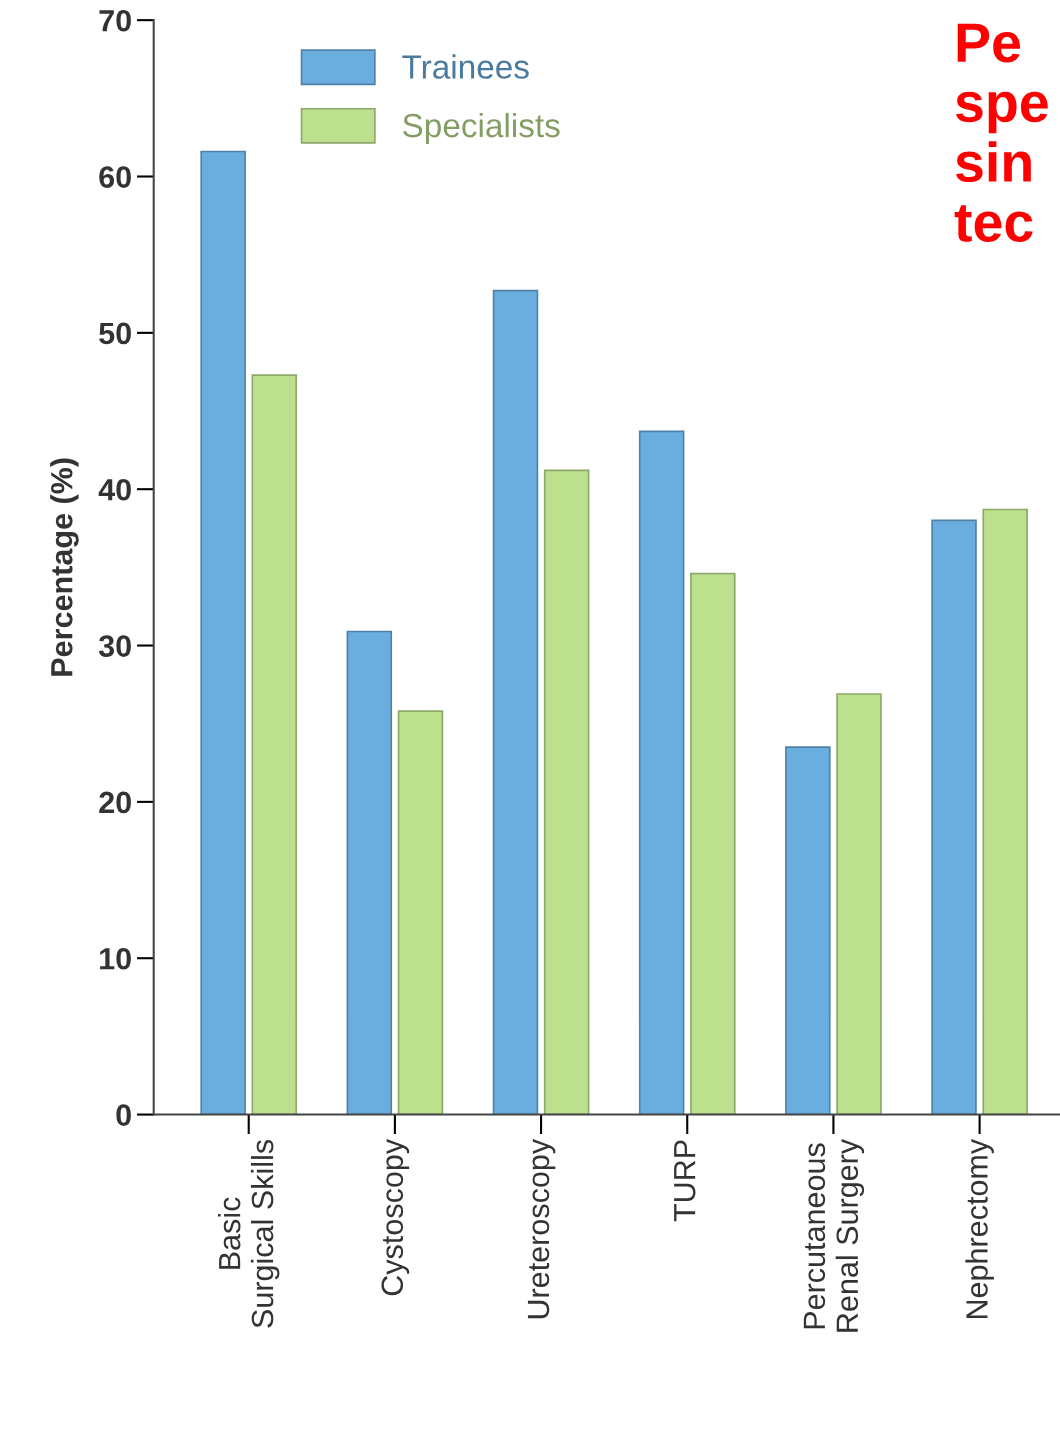 Image resolution: width=1060 pixels, height=1440 pixels. I want to click on y-axis-title: Percentage (%), so click(64, 567).